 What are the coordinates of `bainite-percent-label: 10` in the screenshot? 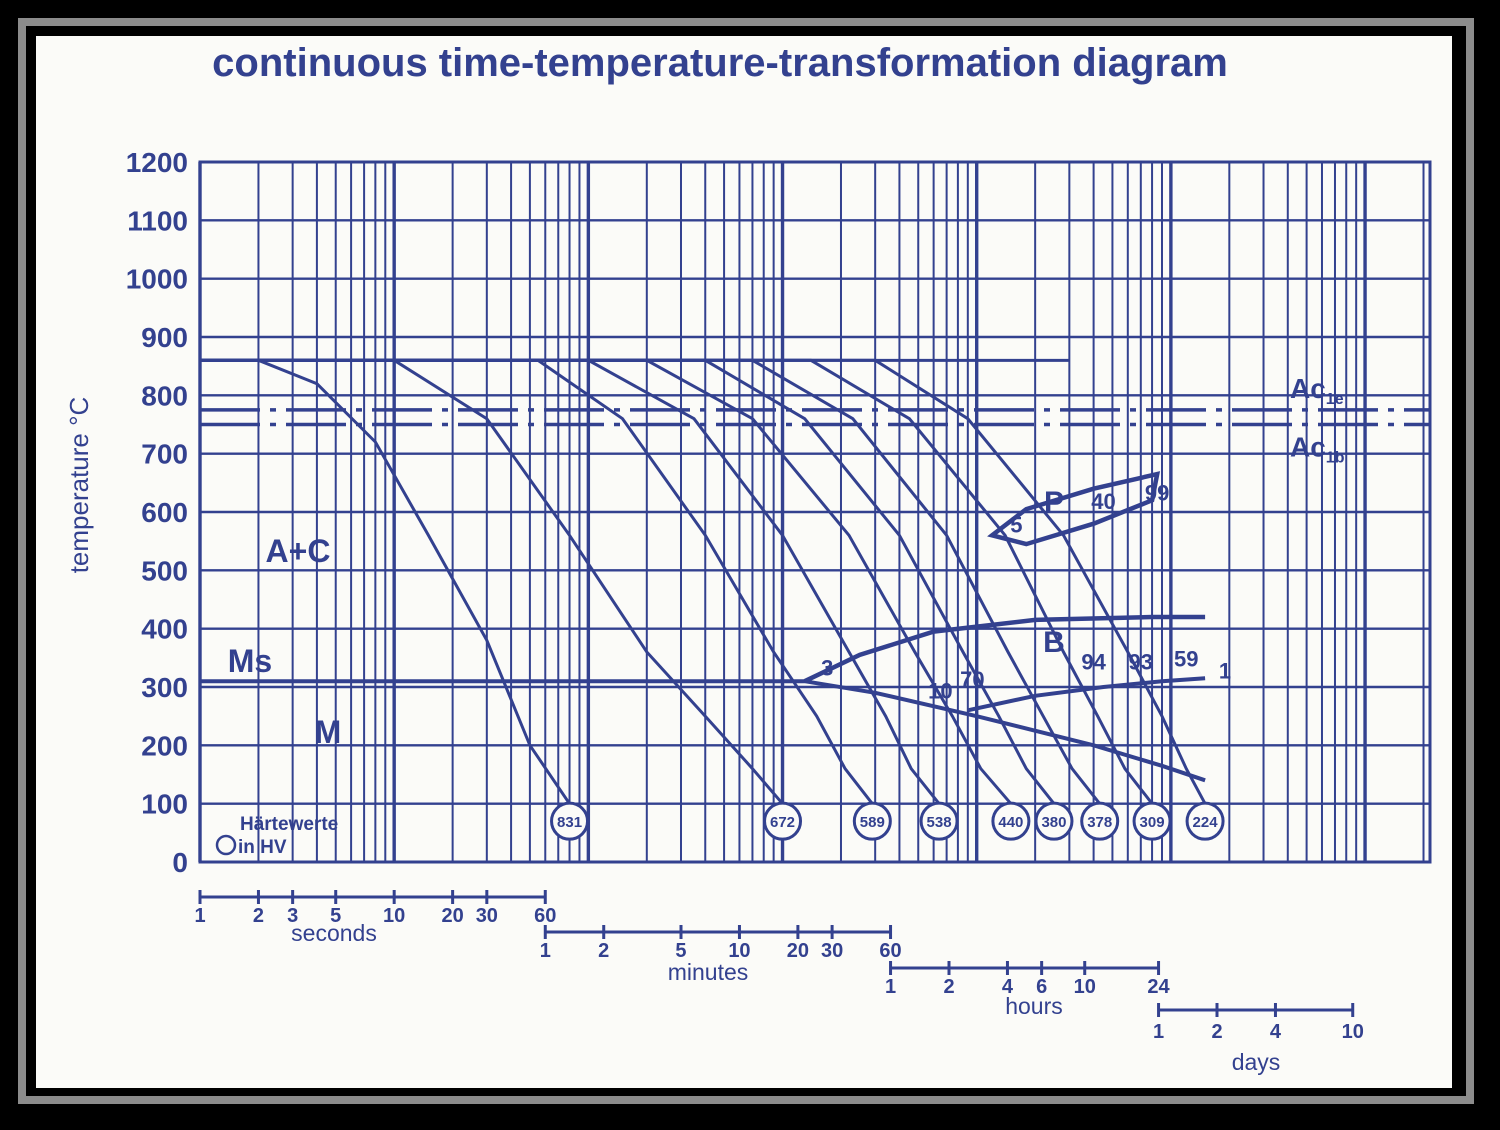 It's located at (940, 691).